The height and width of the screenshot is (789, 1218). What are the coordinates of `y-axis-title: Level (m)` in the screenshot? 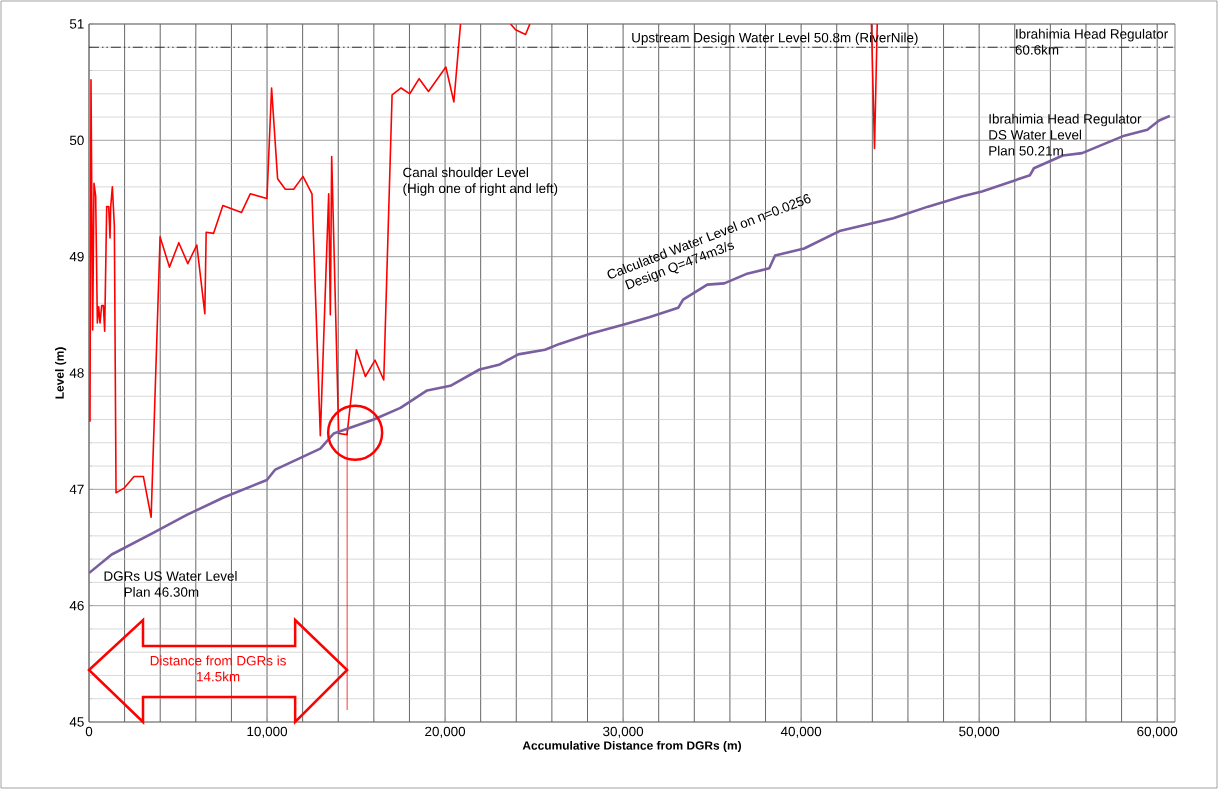 It's located at (61, 373).